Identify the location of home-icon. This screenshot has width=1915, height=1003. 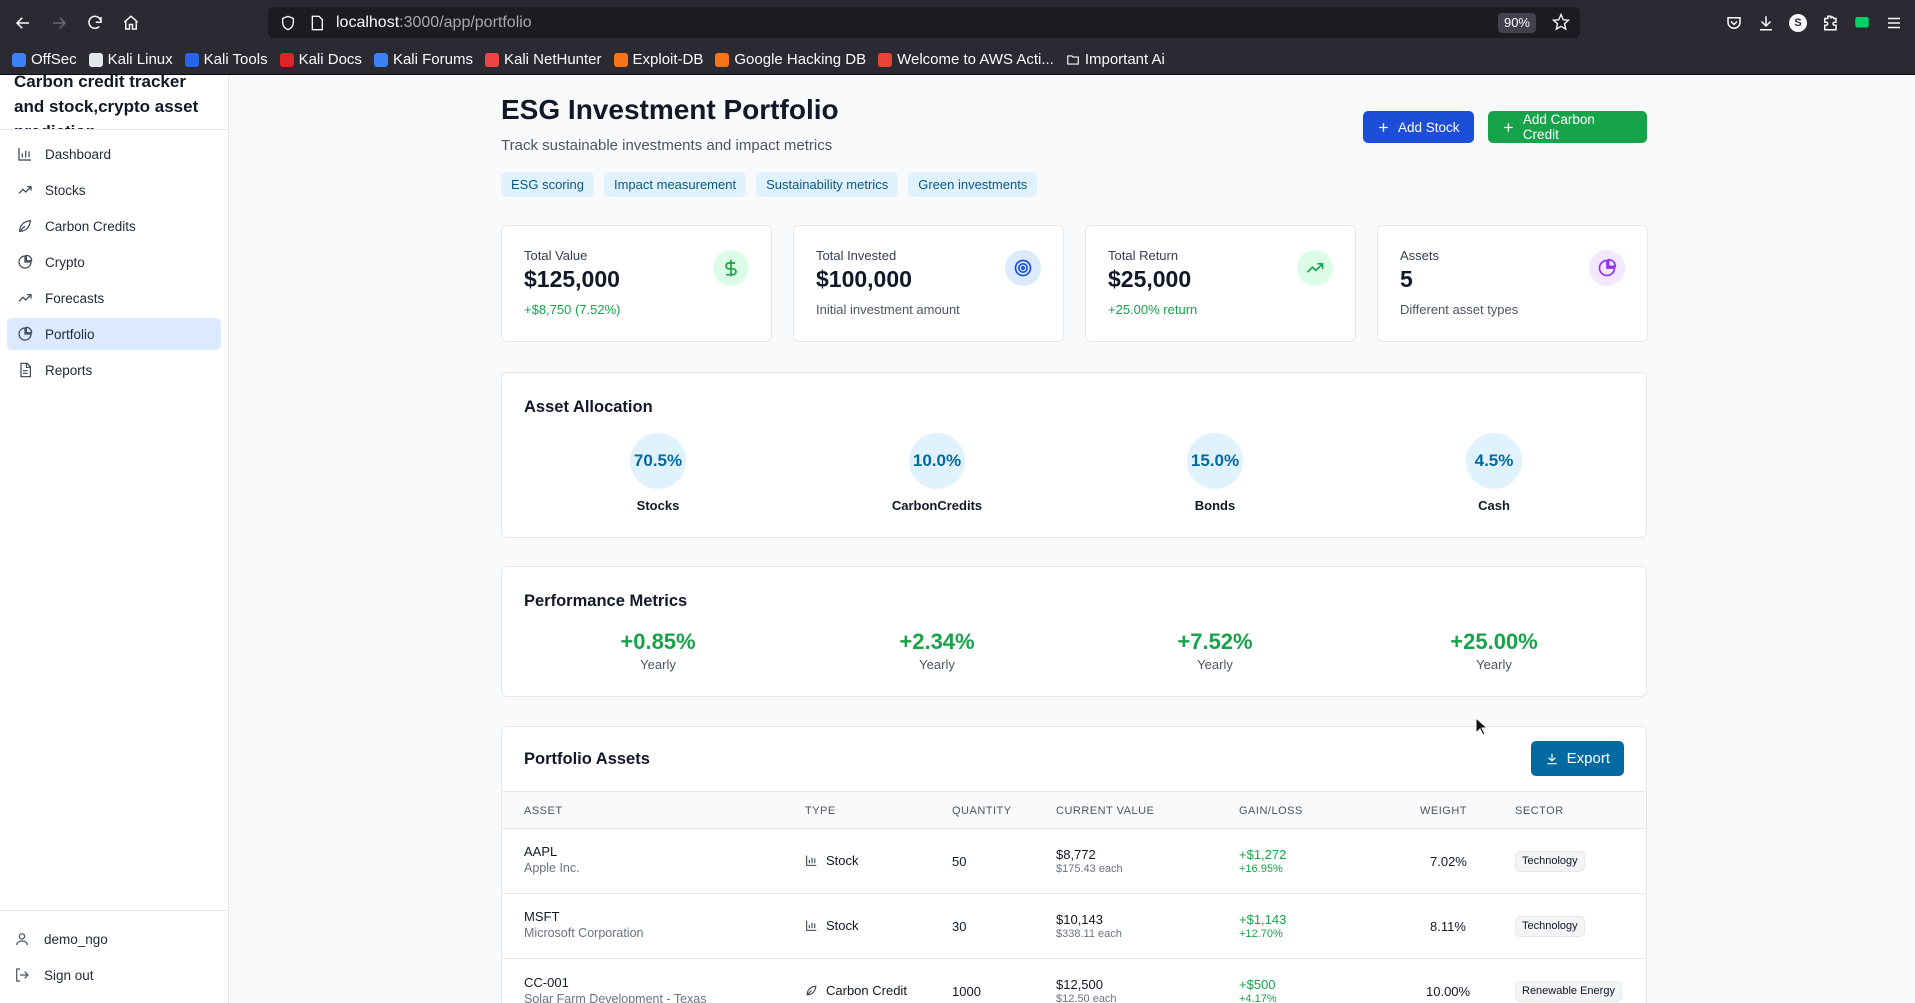
(131, 23).